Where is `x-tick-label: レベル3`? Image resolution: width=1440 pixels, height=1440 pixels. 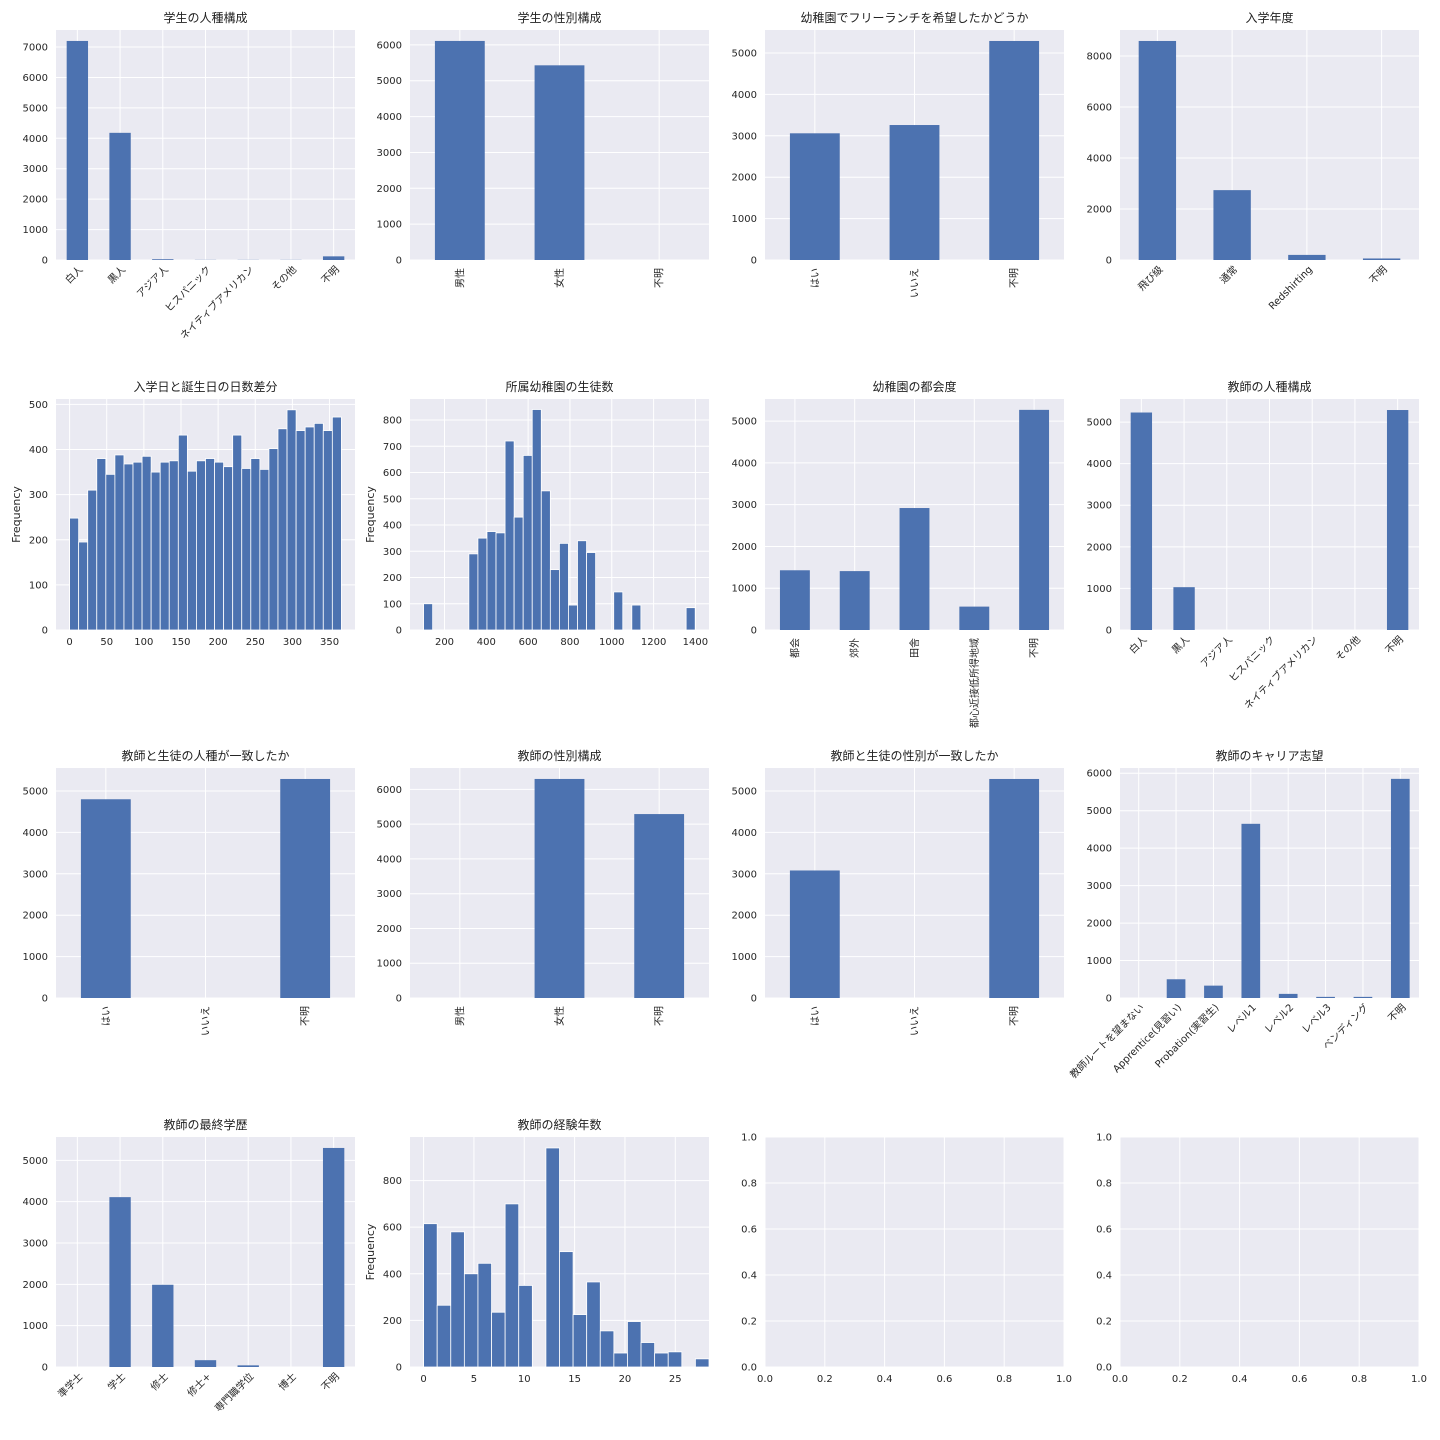 x-tick-label: レベル3 is located at coordinates (1316, 1019).